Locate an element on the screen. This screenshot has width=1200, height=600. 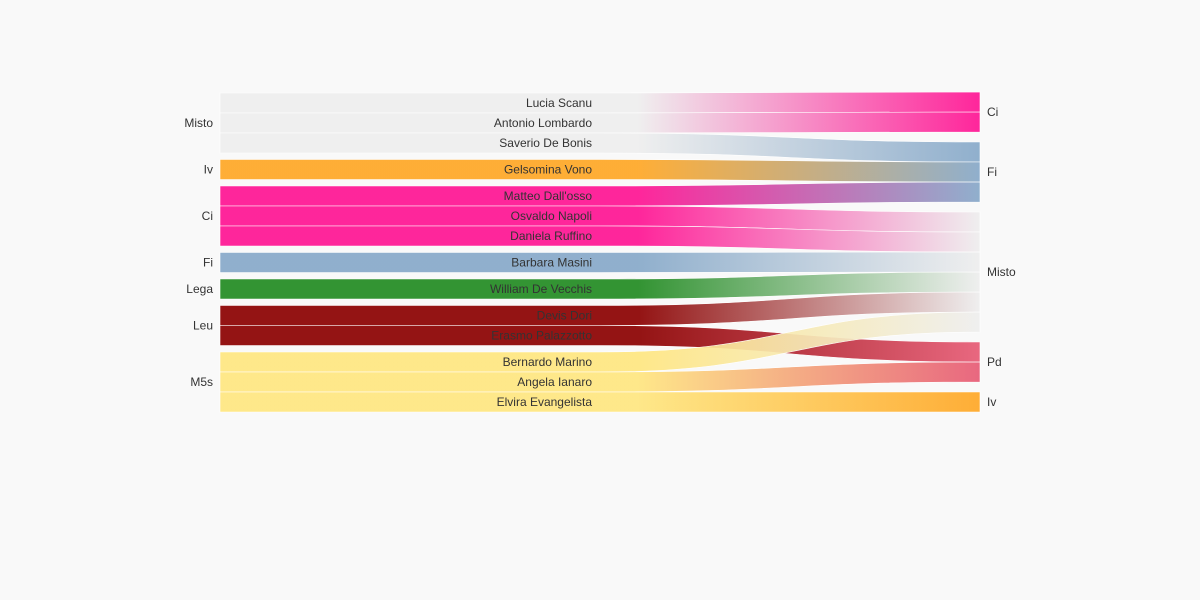
flow-label-erasmo-palazzotto: Erasmo Palazzotto is located at coordinates (541, 336).